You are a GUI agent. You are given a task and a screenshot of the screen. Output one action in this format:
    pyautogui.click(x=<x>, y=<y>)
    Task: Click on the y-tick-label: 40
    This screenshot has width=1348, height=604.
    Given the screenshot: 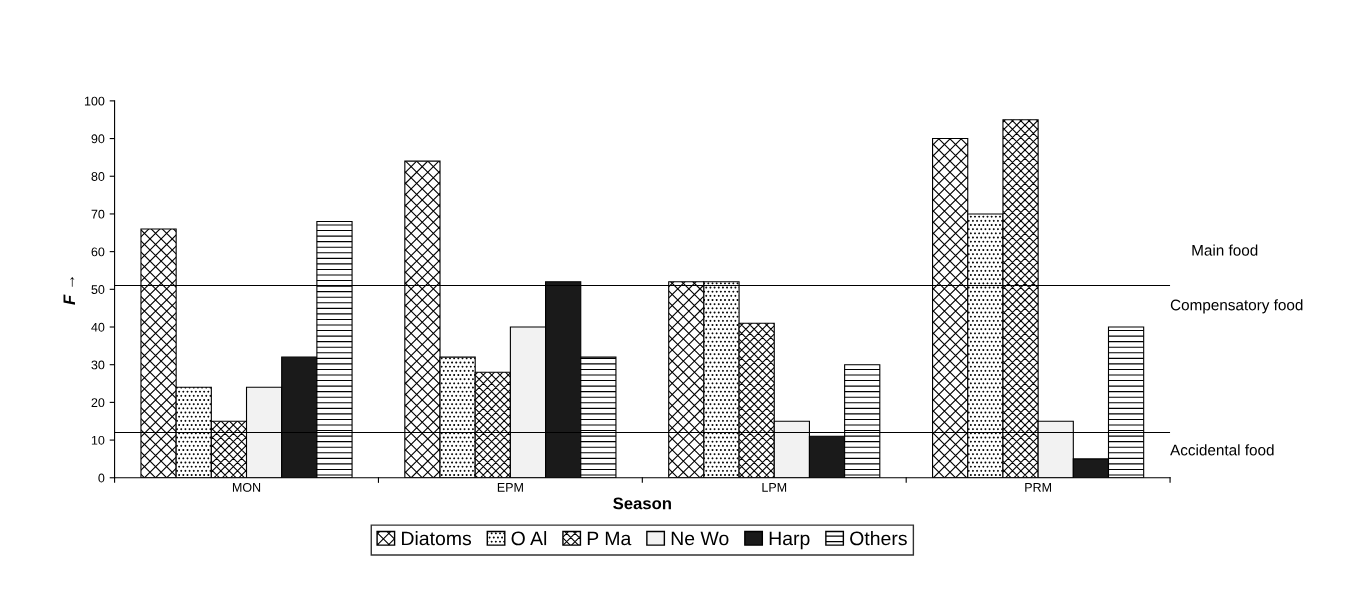 What is the action you would take?
    pyautogui.click(x=98, y=327)
    